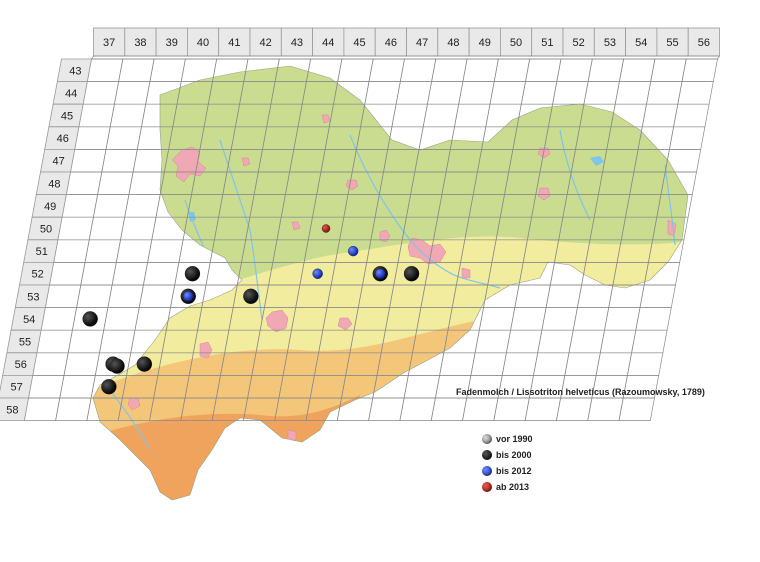 Image resolution: width=760 pixels, height=562 pixels. I want to click on column-label: 37, so click(109, 43).